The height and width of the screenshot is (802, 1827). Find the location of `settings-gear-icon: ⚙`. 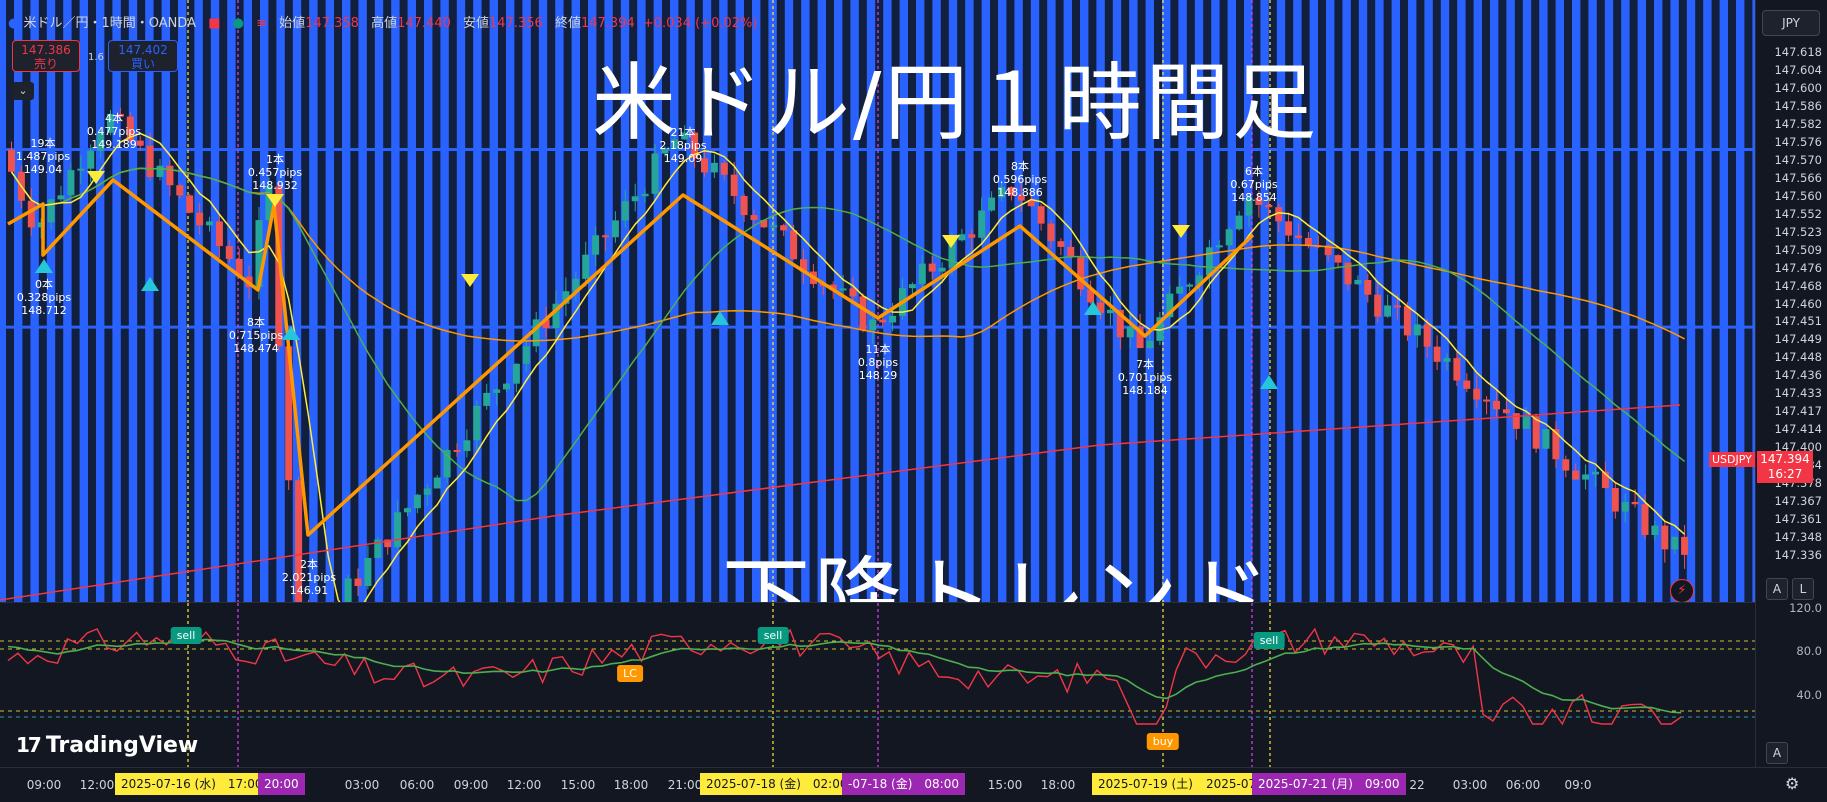

settings-gear-icon: ⚙ is located at coordinates (1792, 783).